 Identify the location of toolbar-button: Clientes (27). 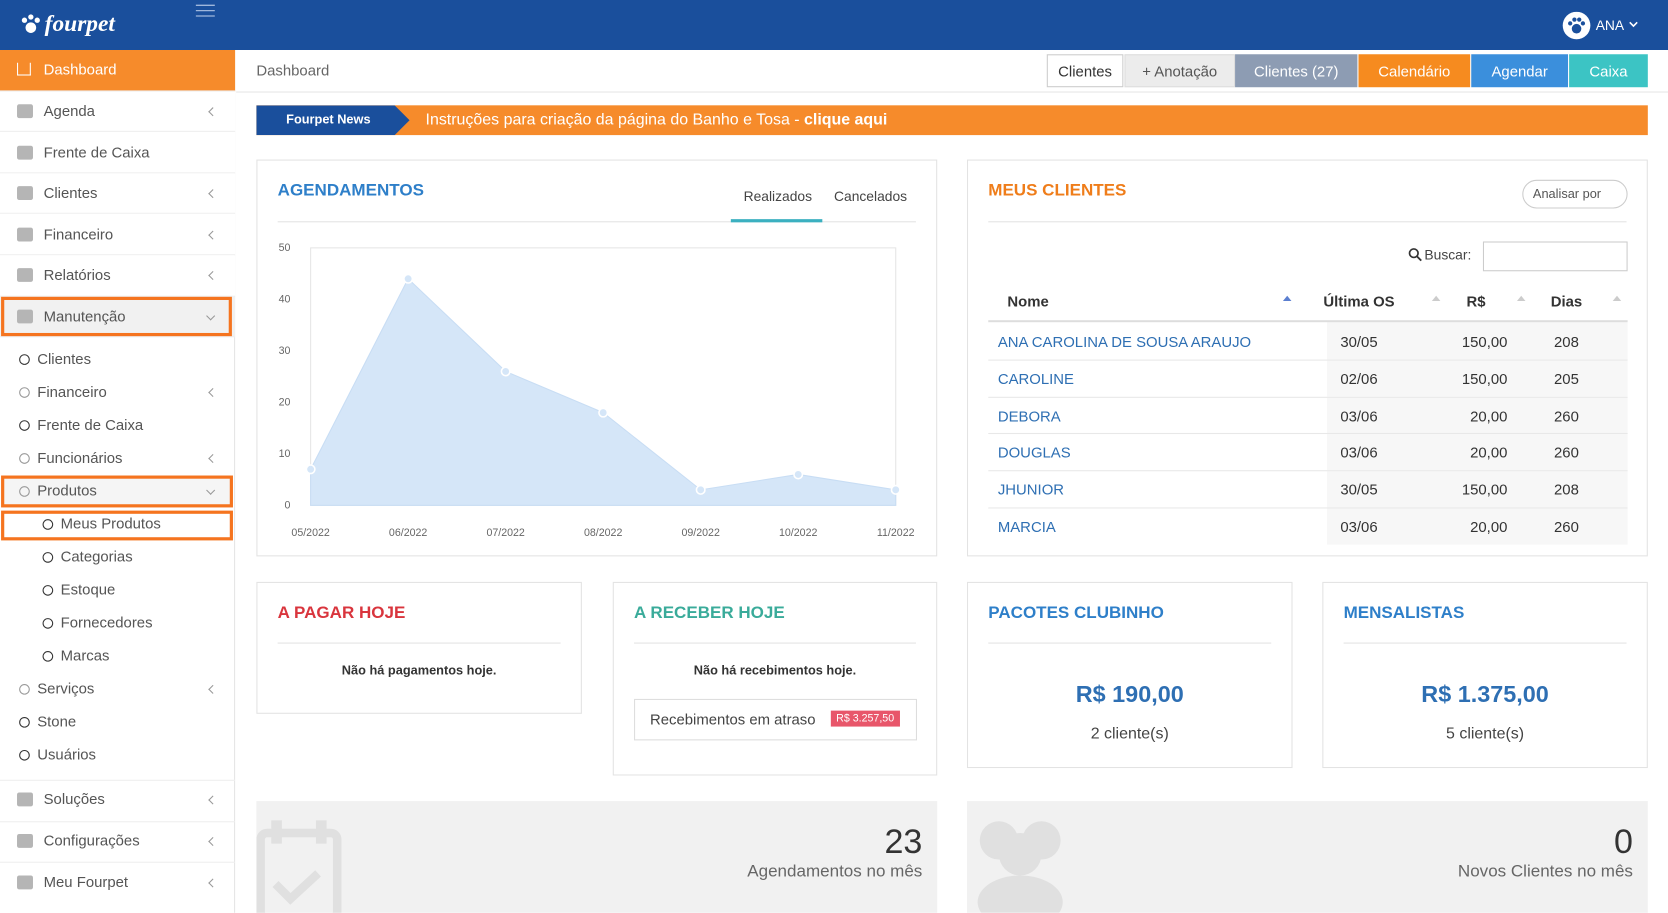
(1296, 71).